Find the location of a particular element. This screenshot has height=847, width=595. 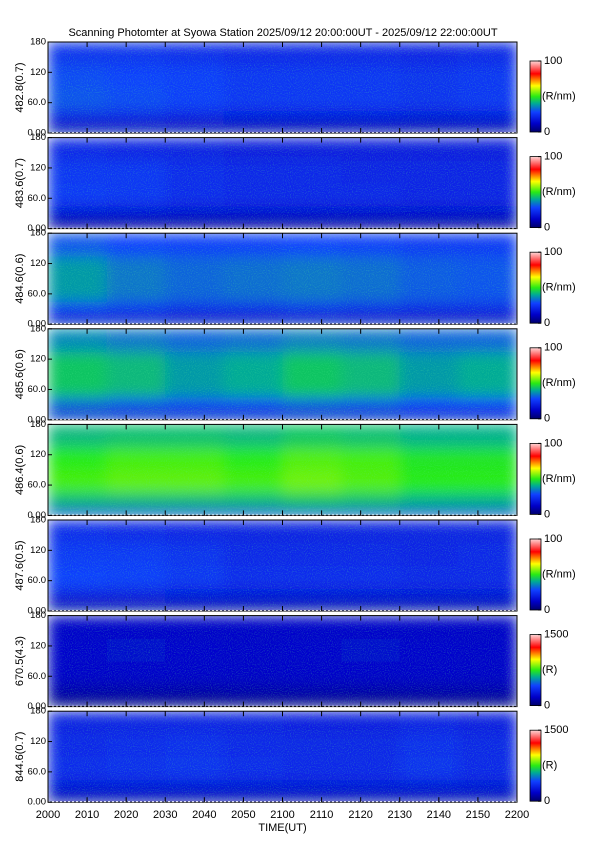

y-axis-label: 486.4(0.6) is located at coordinates (20, 470).